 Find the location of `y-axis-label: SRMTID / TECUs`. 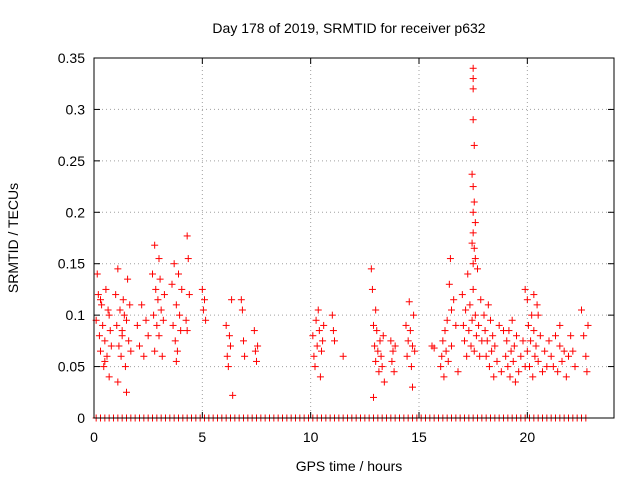

y-axis-label: SRMTID / TECUs is located at coordinates (13, 238).